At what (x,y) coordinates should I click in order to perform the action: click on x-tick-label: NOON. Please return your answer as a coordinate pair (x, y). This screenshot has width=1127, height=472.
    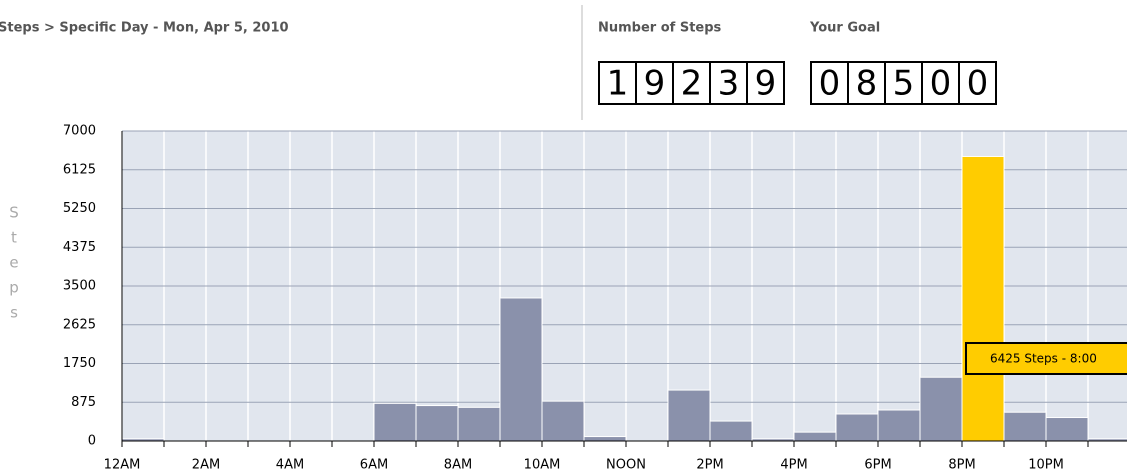
    Looking at the image, I should click on (626, 465).